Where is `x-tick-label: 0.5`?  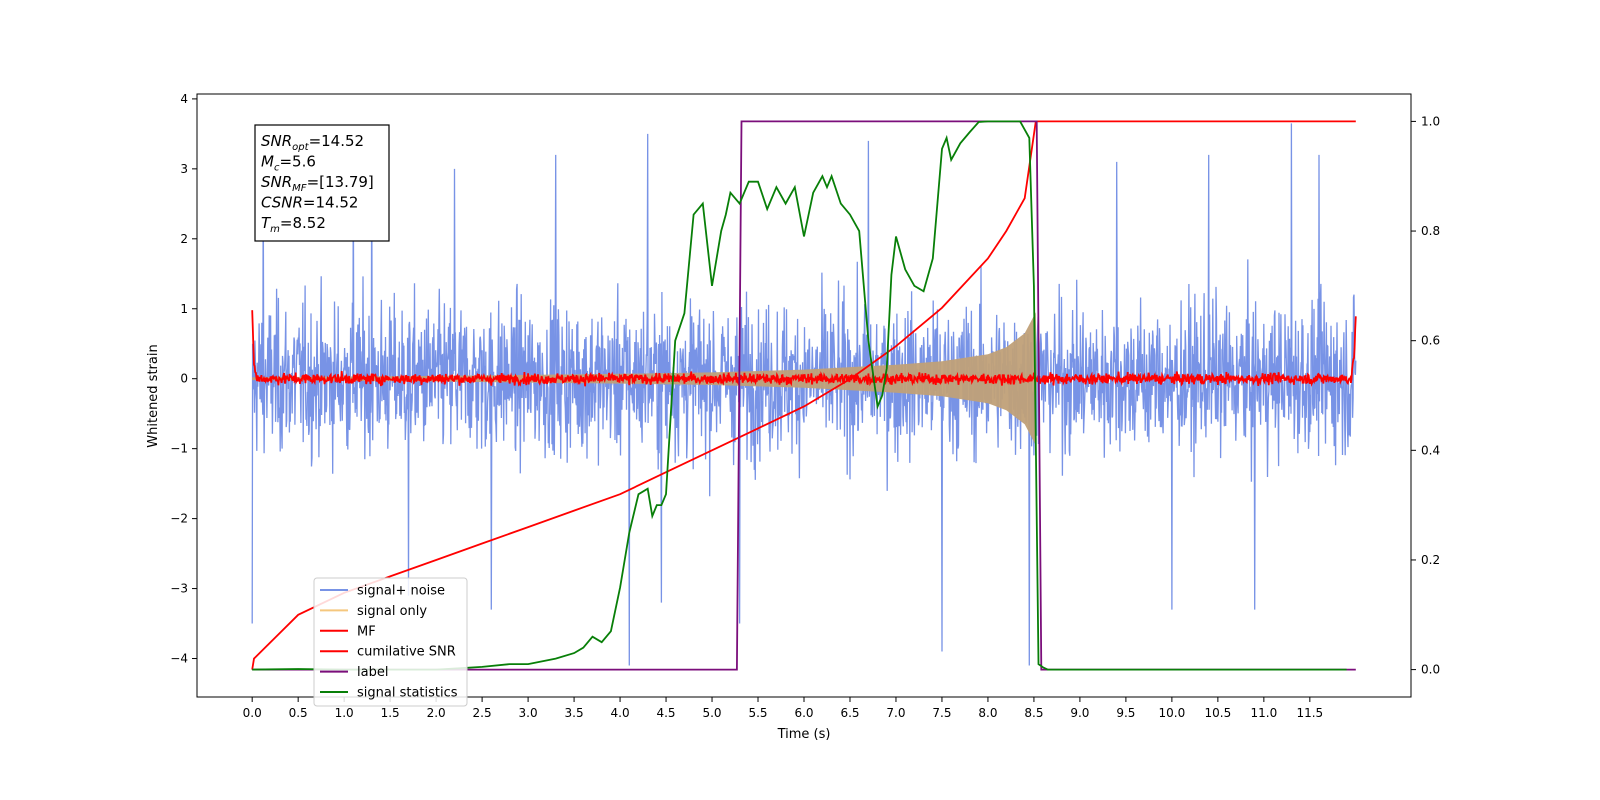 x-tick-label: 0.5 is located at coordinates (298, 713).